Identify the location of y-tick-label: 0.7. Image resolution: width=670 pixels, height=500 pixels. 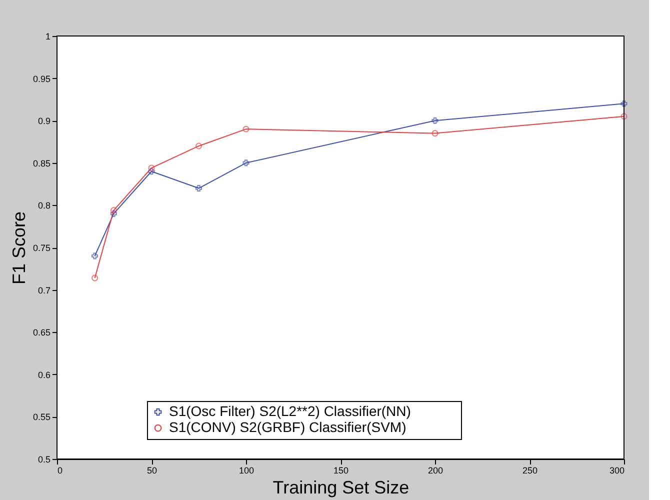
(44, 290).